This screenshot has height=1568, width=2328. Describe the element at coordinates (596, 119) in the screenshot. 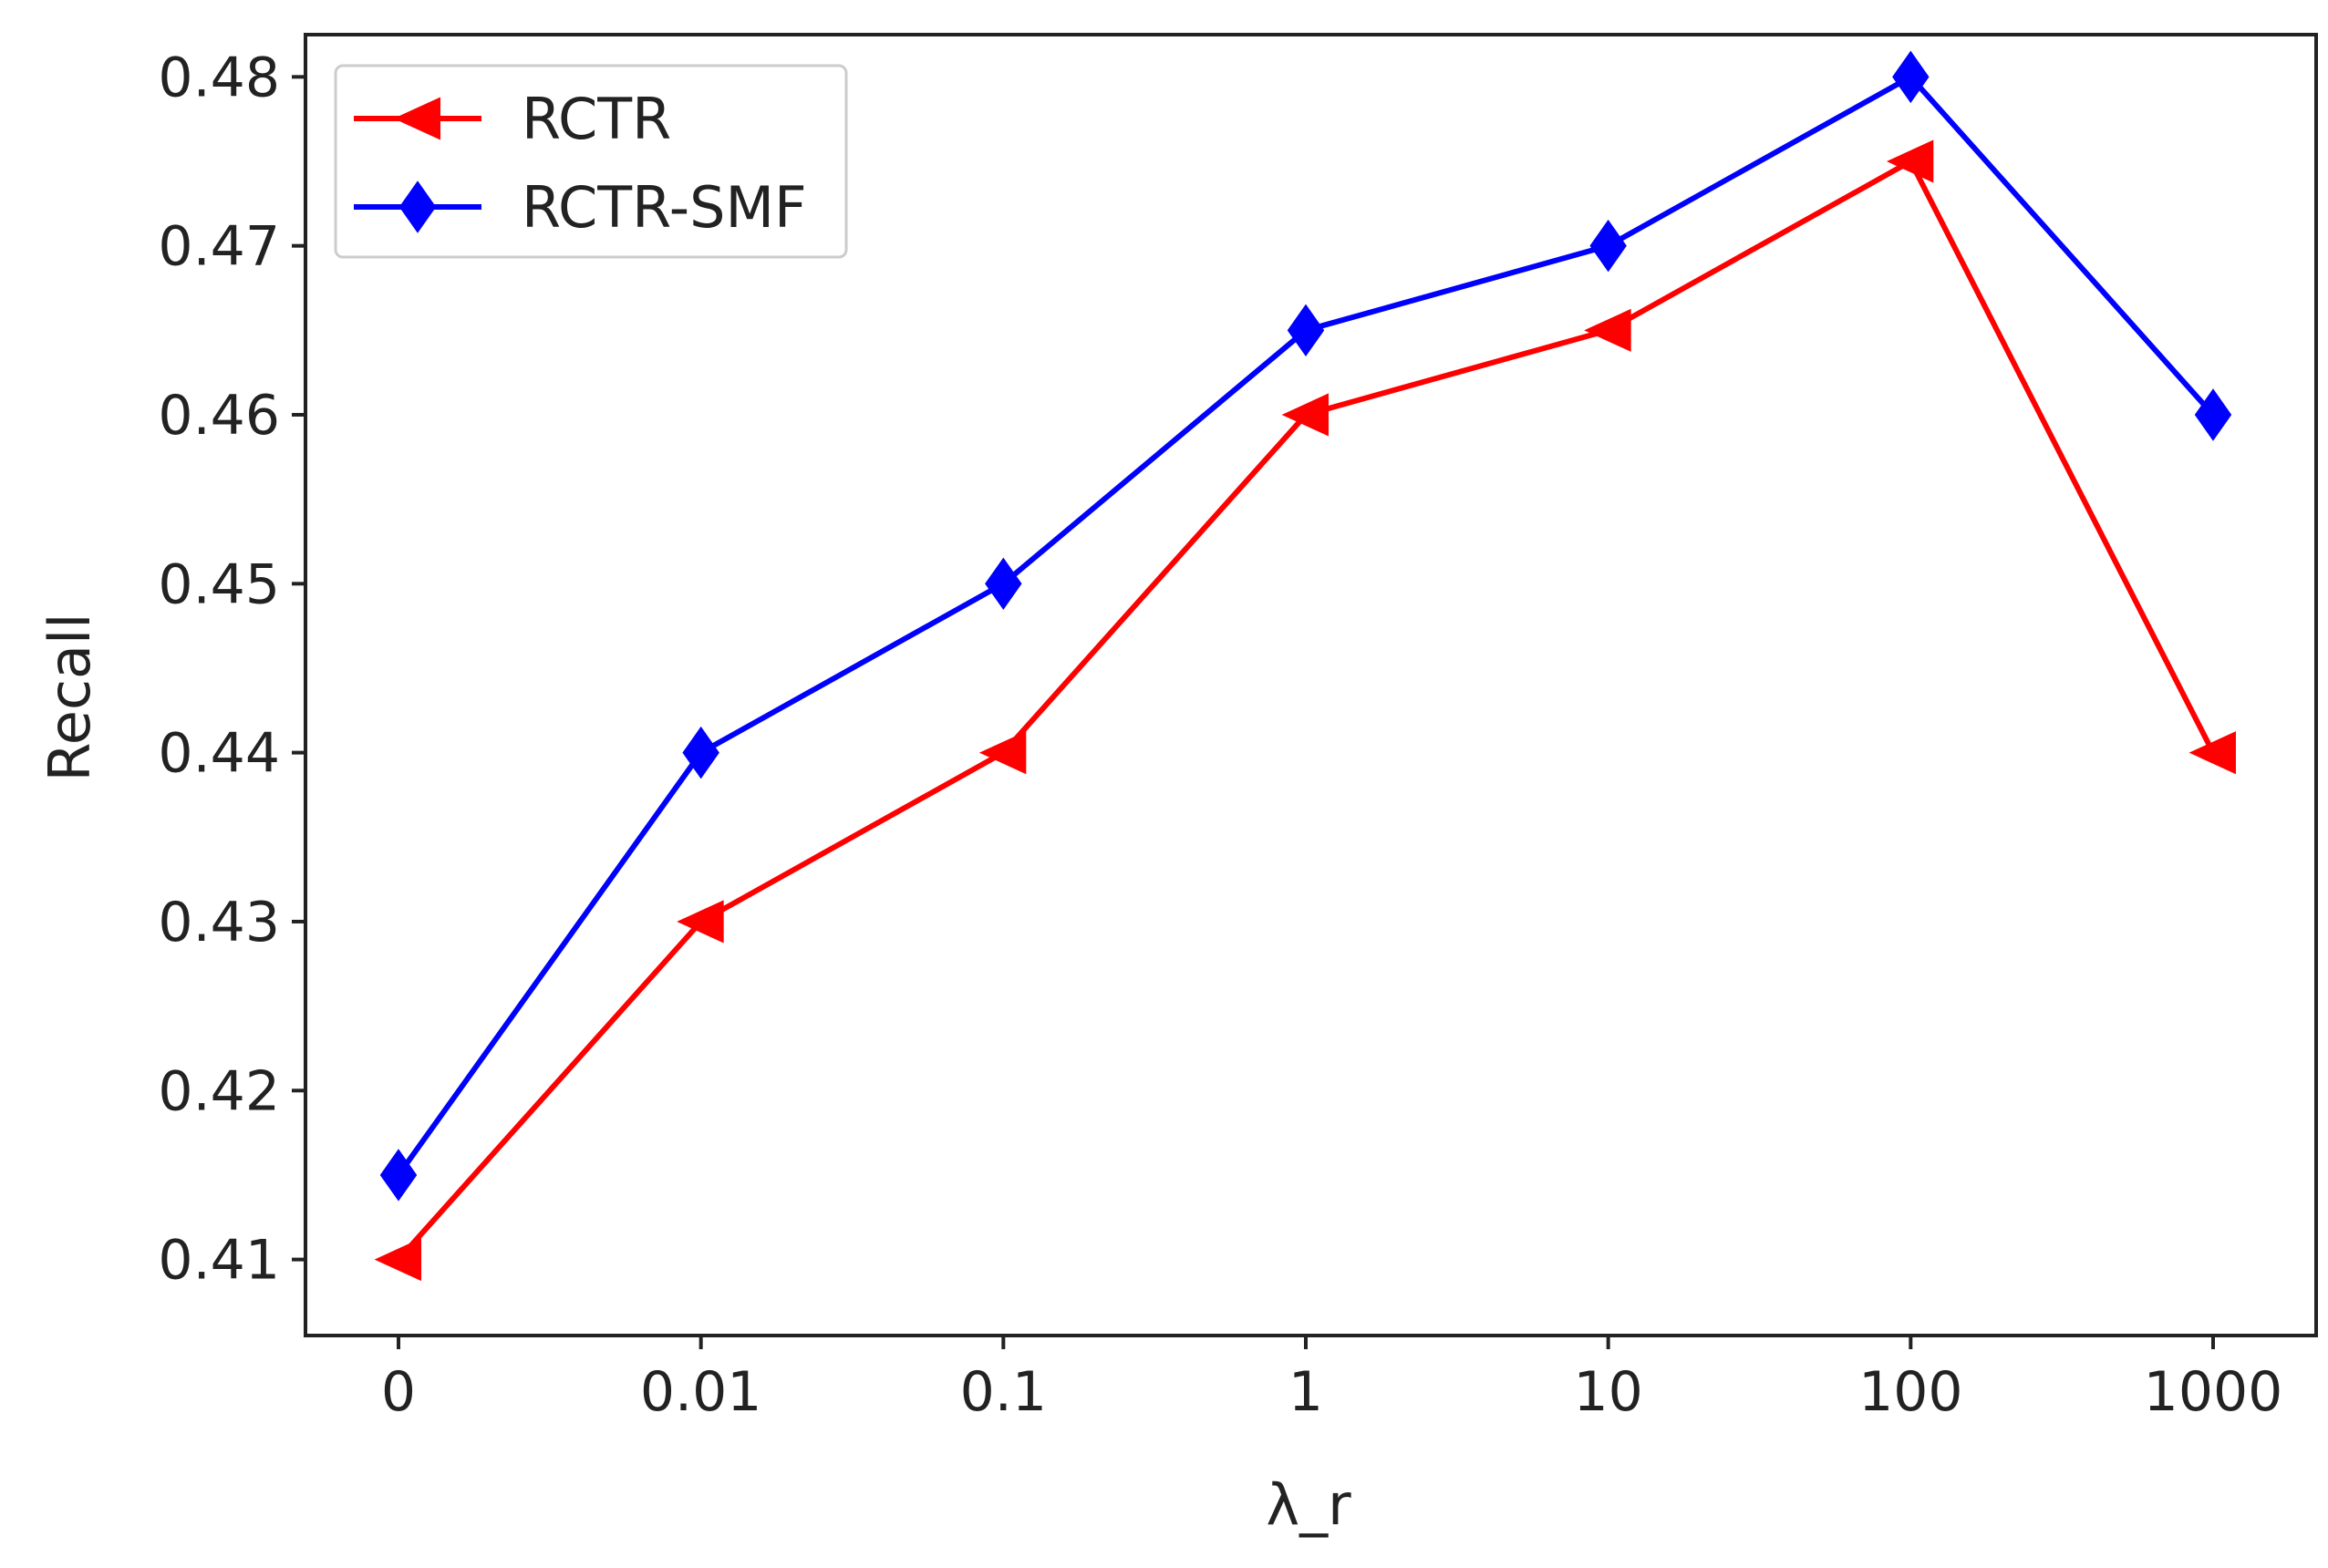

I see `legend-label-rctr: RCTR` at that location.